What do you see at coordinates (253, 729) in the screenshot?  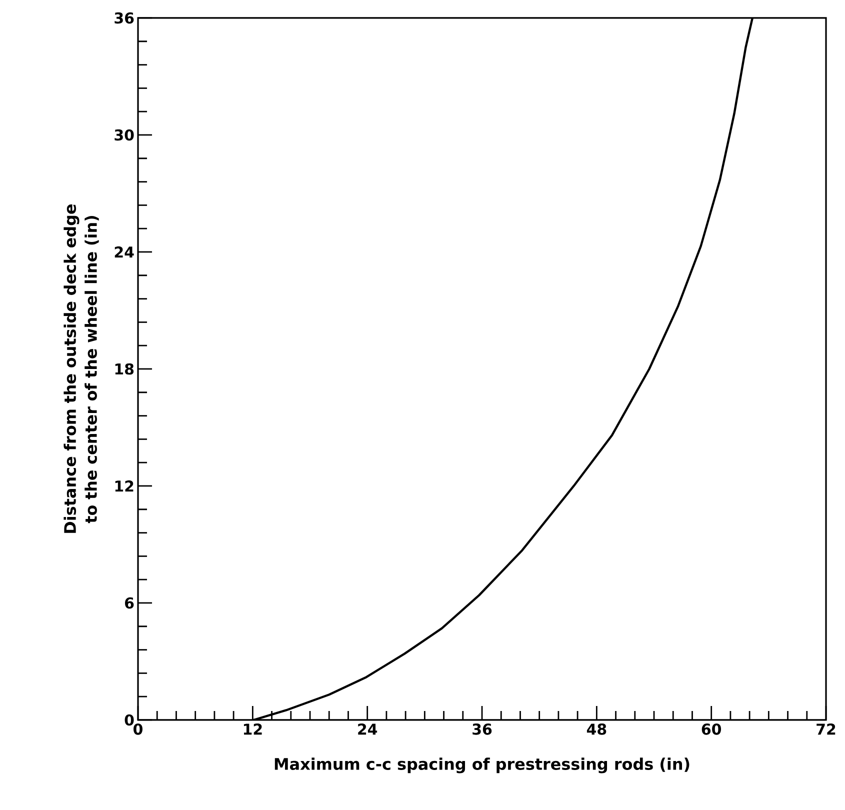 I see `x-tick-label: 12` at bounding box center [253, 729].